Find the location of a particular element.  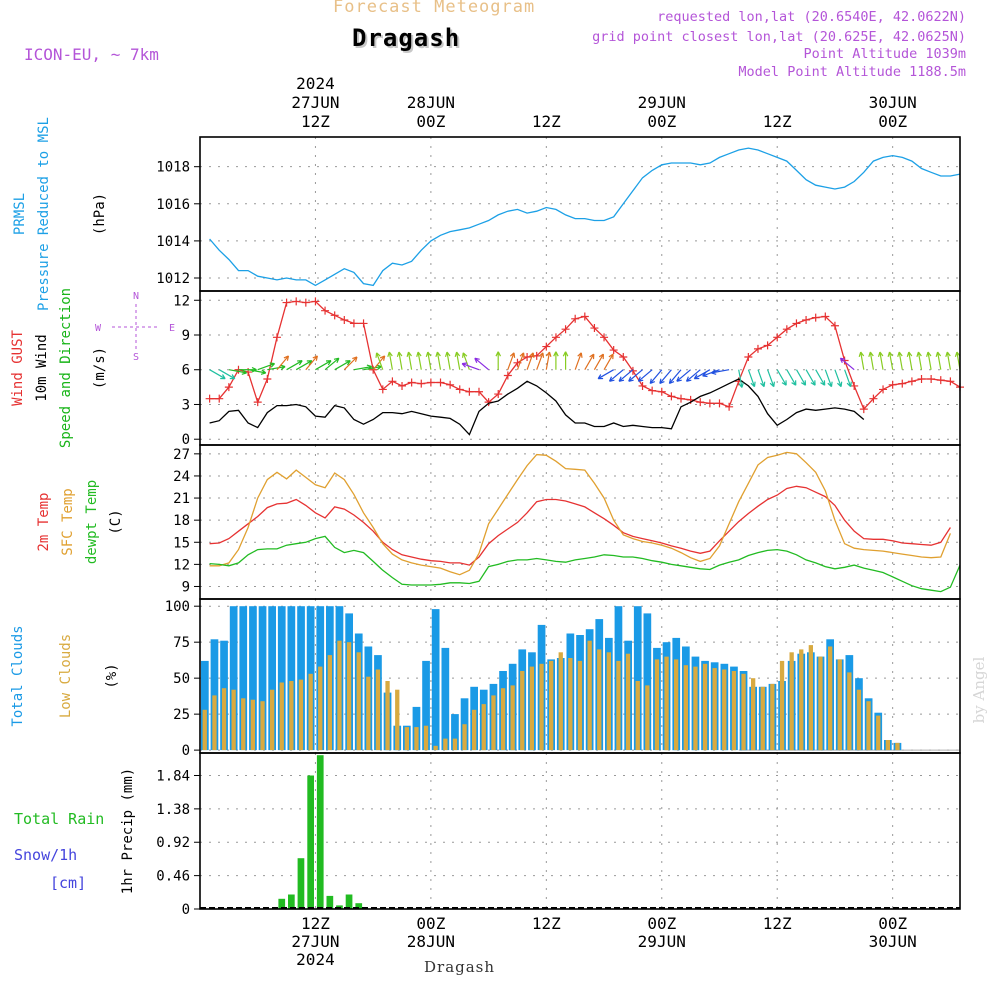

bottom-time-label: 29JUN is located at coordinates (662, 941).